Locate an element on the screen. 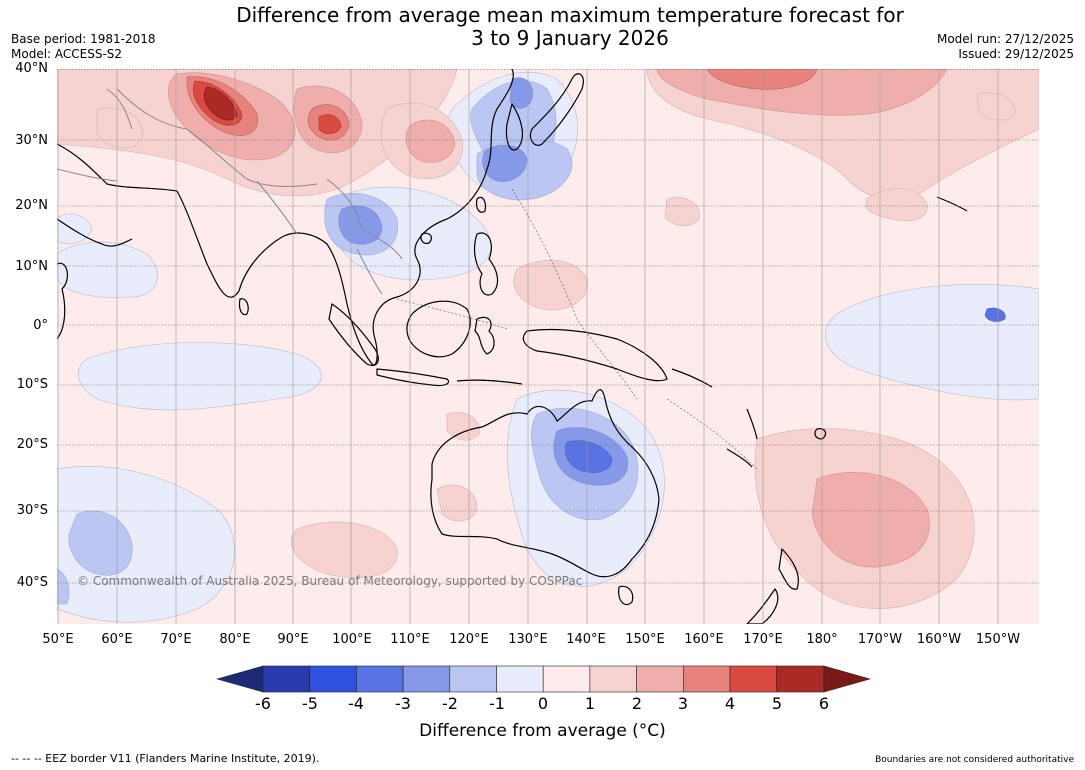 This screenshot has width=1085, height=770. lon-label-90e: 90°E is located at coordinates (293, 639).